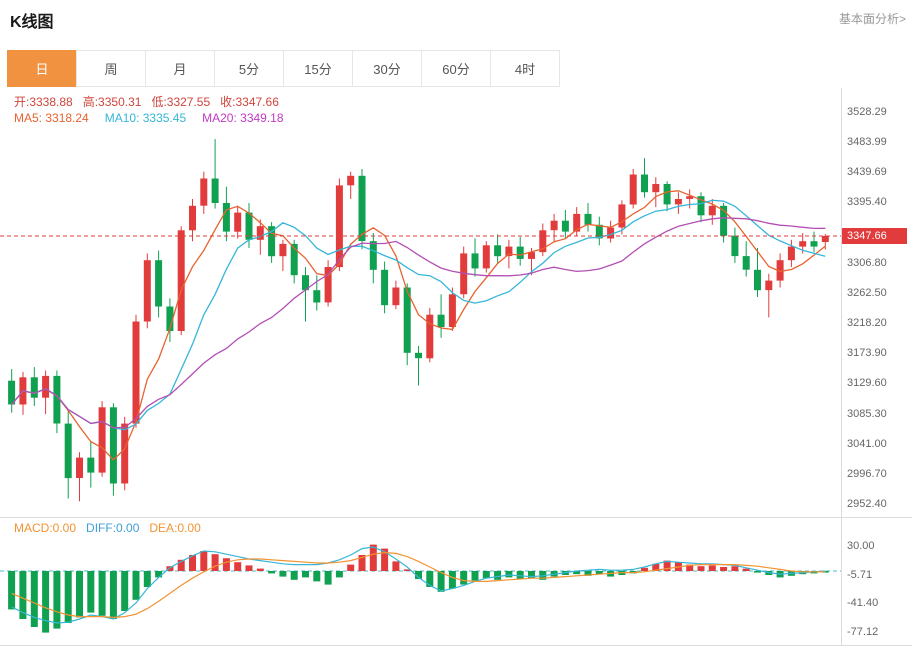 The image size is (912, 647). Describe the element at coordinates (243, 118) in the screenshot. I see `ma-item-2: MA20: 3349.18` at that location.